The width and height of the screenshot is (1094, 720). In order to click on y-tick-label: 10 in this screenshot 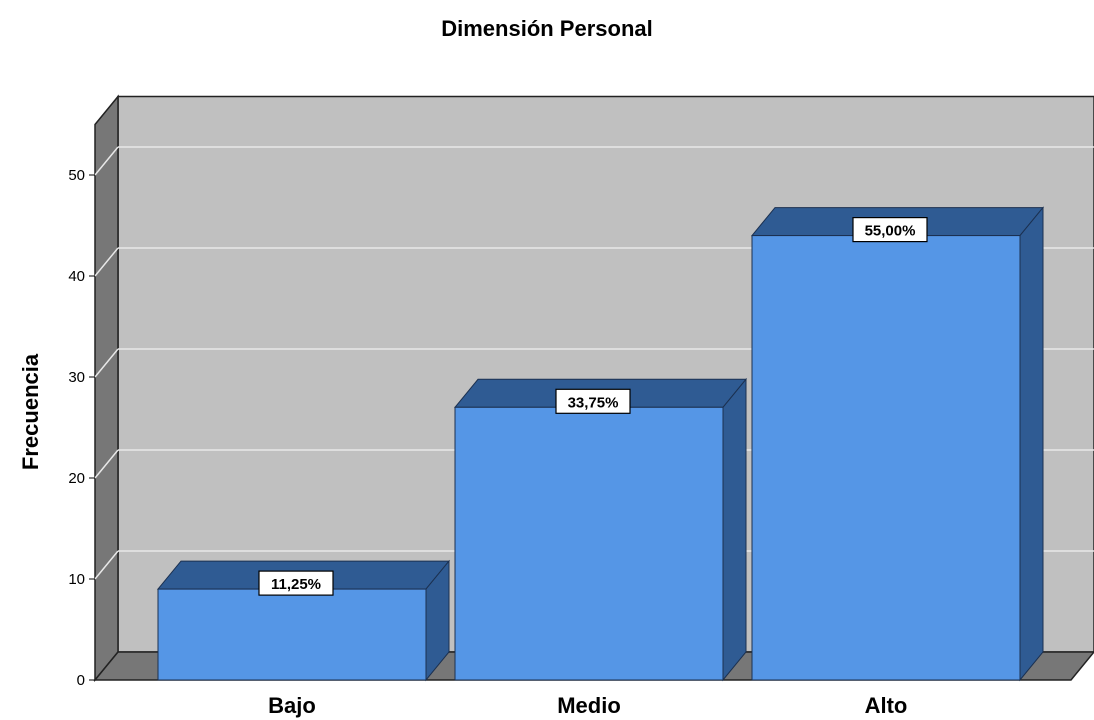, I will do `click(76, 579)`.